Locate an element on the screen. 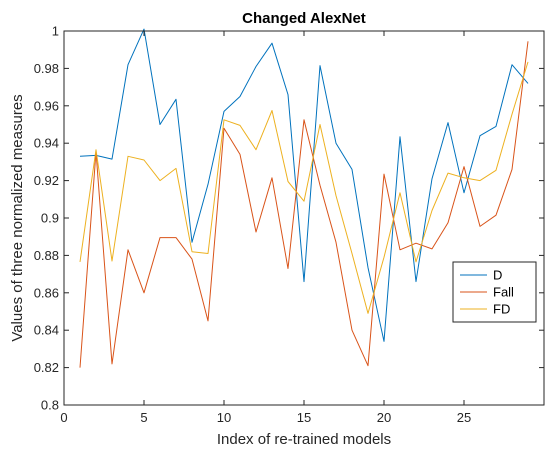  y-tick-label: 0.86 is located at coordinates (46, 292).